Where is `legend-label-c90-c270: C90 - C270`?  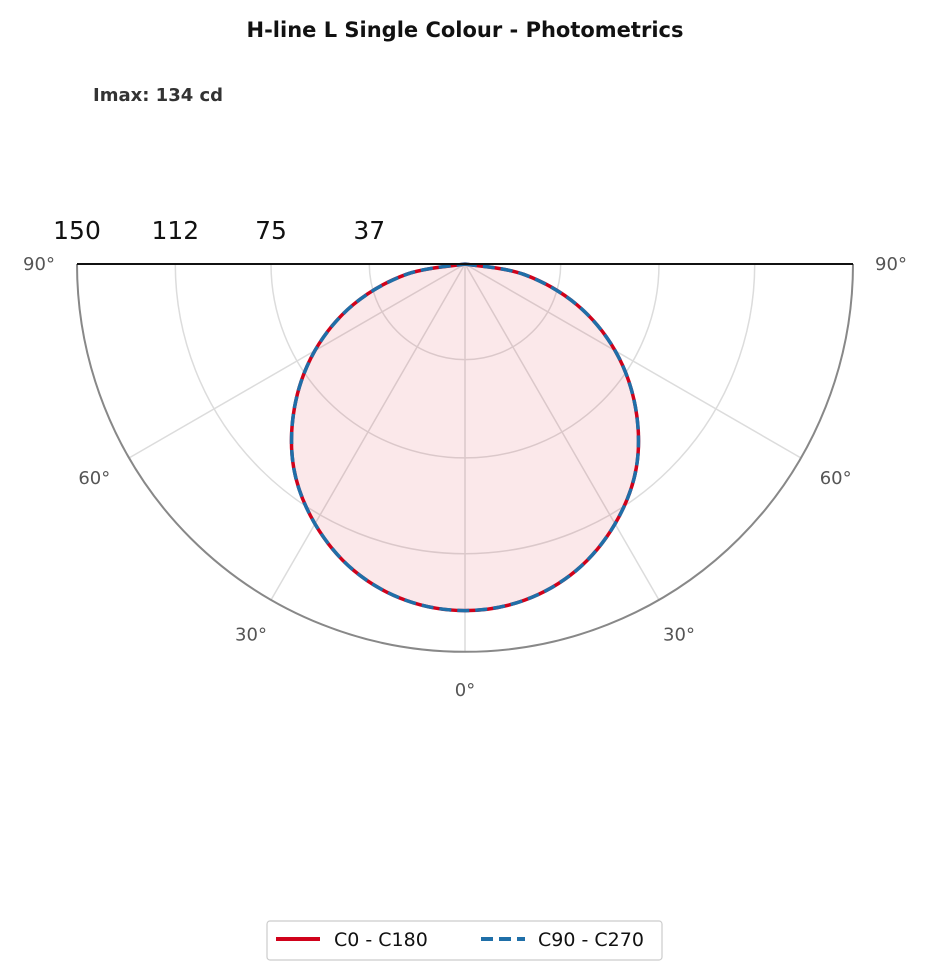 legend-label-c90-c270: C90 - C270 is located at coordinates (591, 940).